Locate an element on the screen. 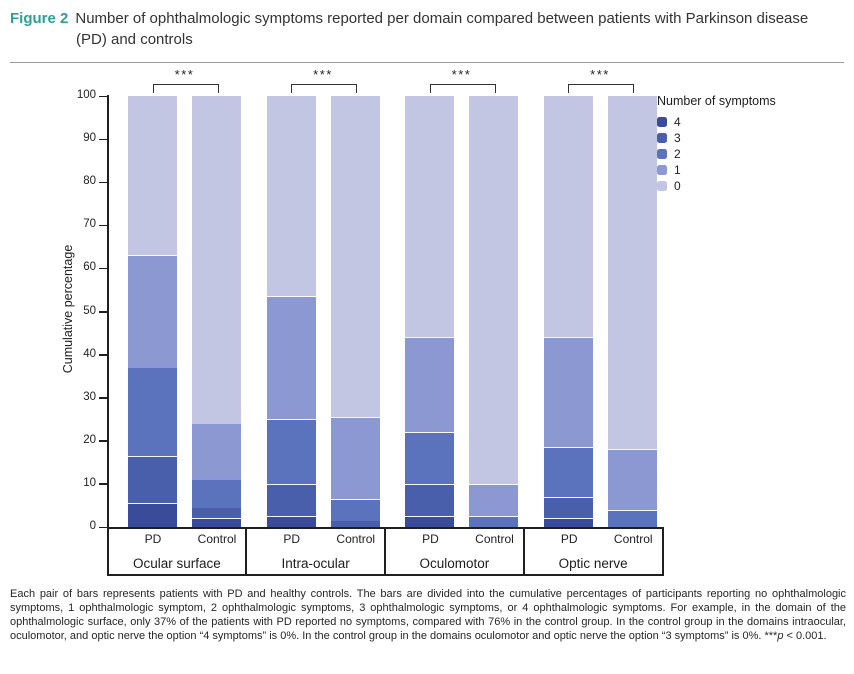 This screenshot has height=674, width=854. caption-sig-p: p is located at coordinates (780, 635).